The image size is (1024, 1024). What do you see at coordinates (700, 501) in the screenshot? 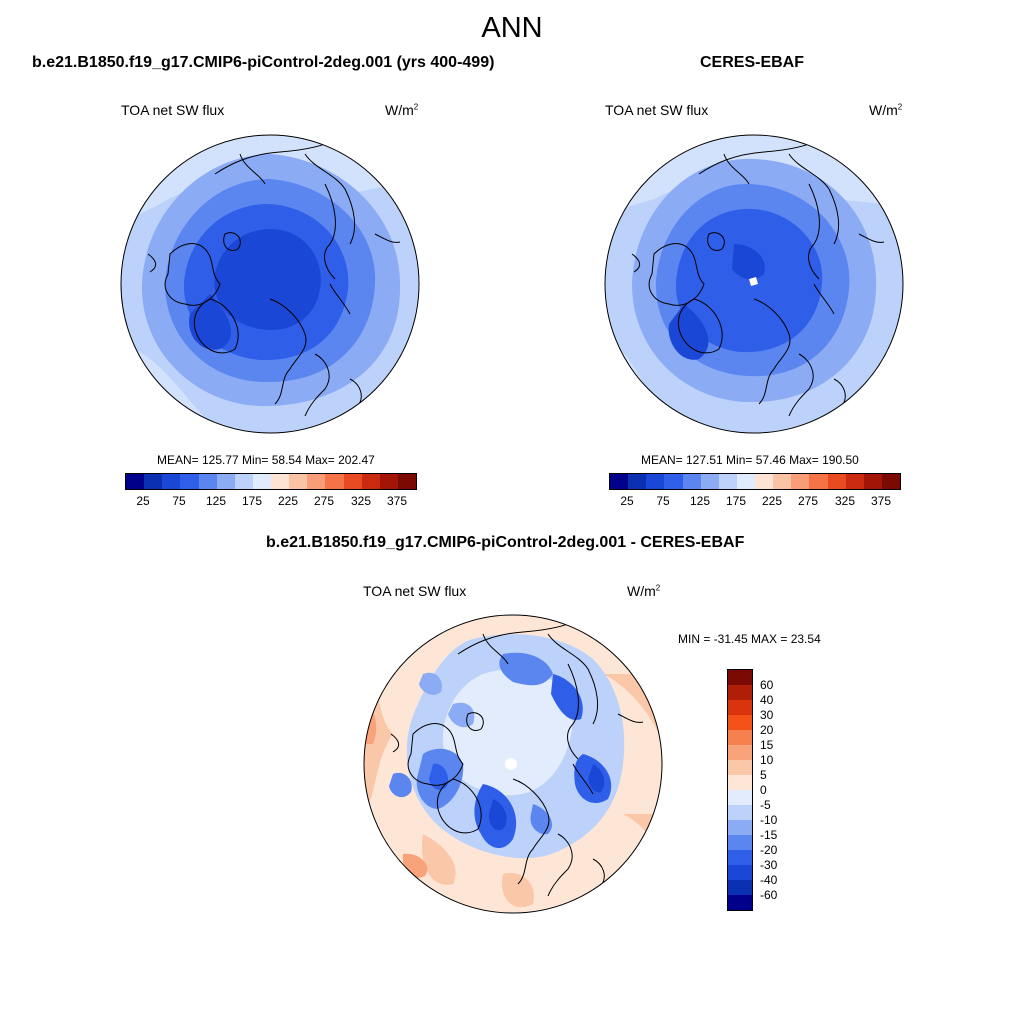
I see `obs-colorbar-tick: 125` at bounding box center [700, 501].